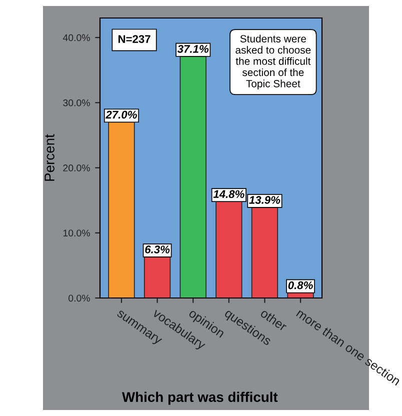  What do you see at coordinates (79, 298) in the screenshot?
I see `y-tick-label: 0.0%` at bounding box center [79, 298].